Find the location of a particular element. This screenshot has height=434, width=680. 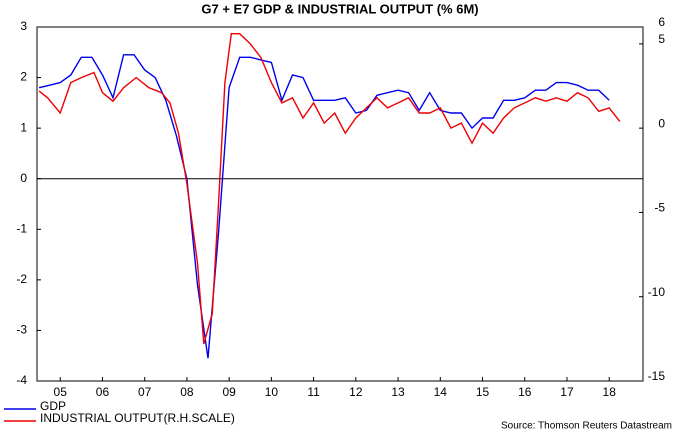

x-tick-label: 13 is located at coordinates (398, 392).